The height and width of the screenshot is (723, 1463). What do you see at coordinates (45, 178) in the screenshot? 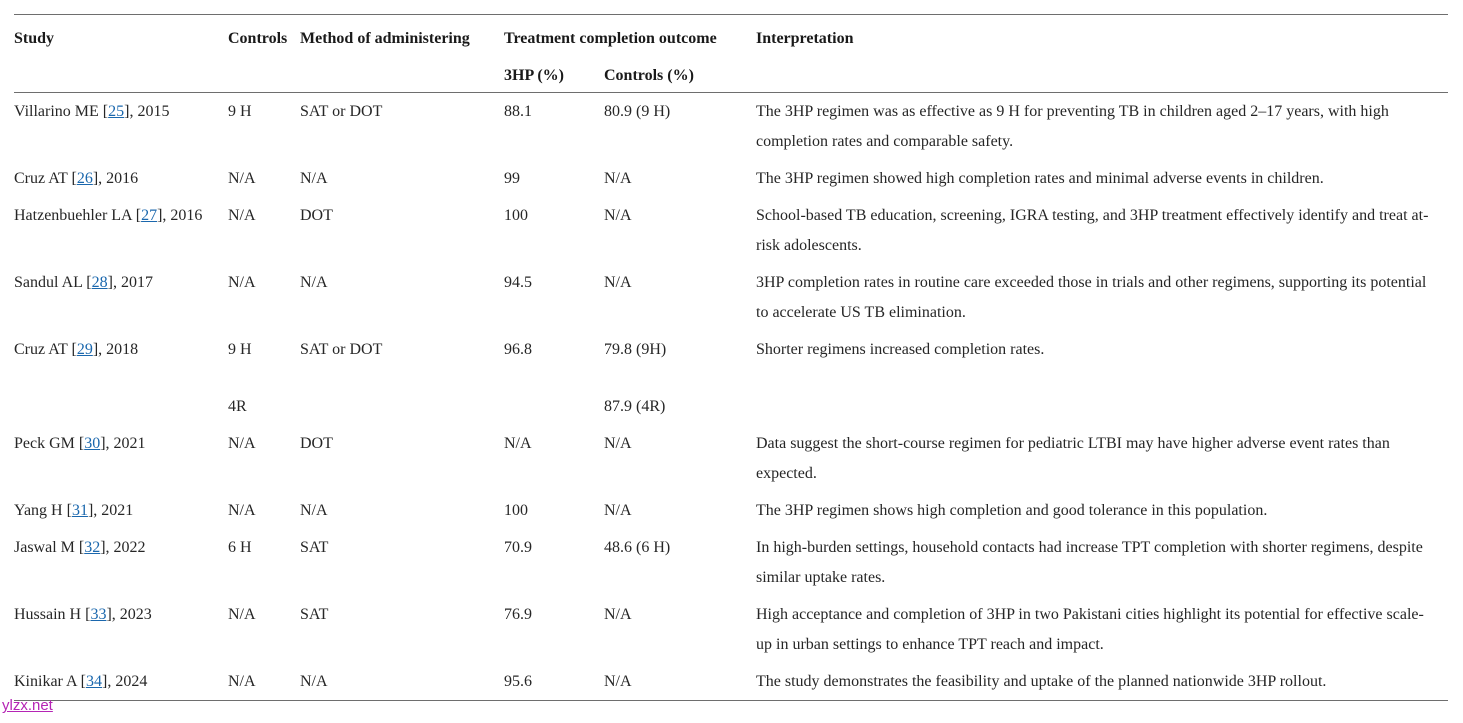
I see `study-text: Cruz AT [` at bounding box center [45, 178].